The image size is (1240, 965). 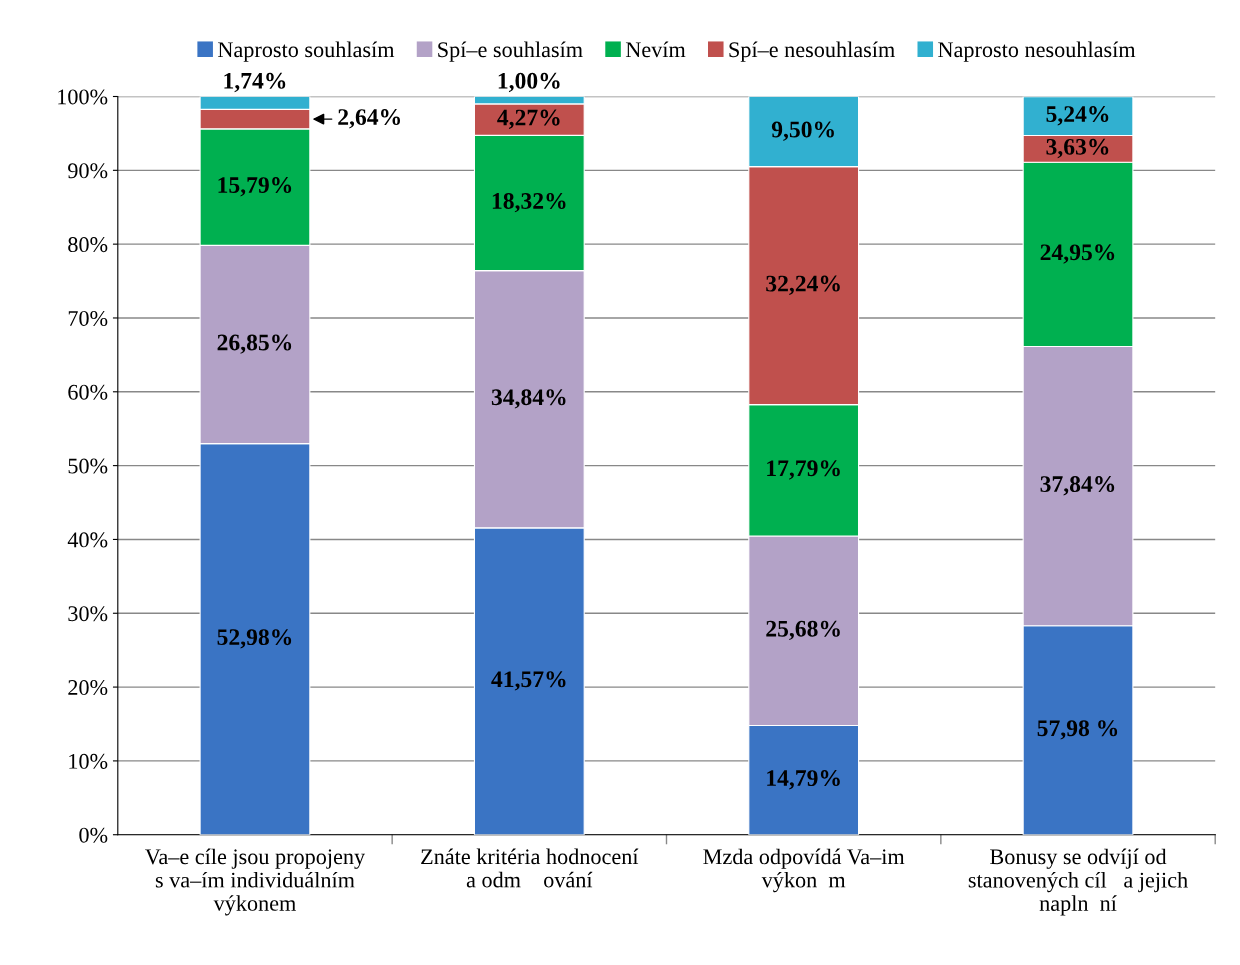 I want to click on data-label: 1,00%, so click(x=529, y=82).